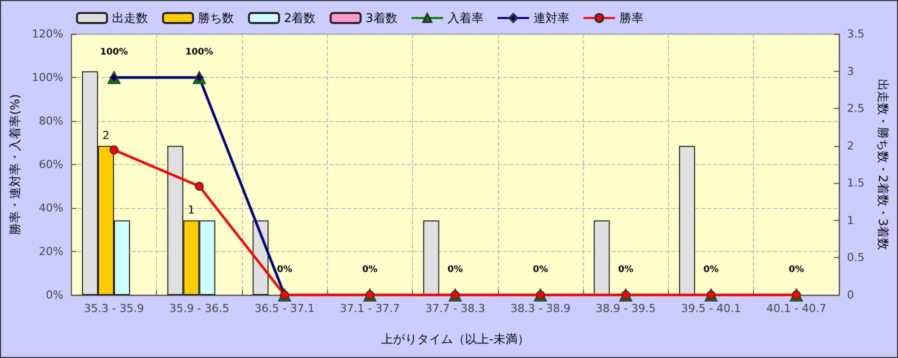 This screenshot has height=358, width=898. Describe the element at coordinates (455, 339) in the screenshot. I see `x-axis-title: 上がりタイム（以上-未満）` at that location.